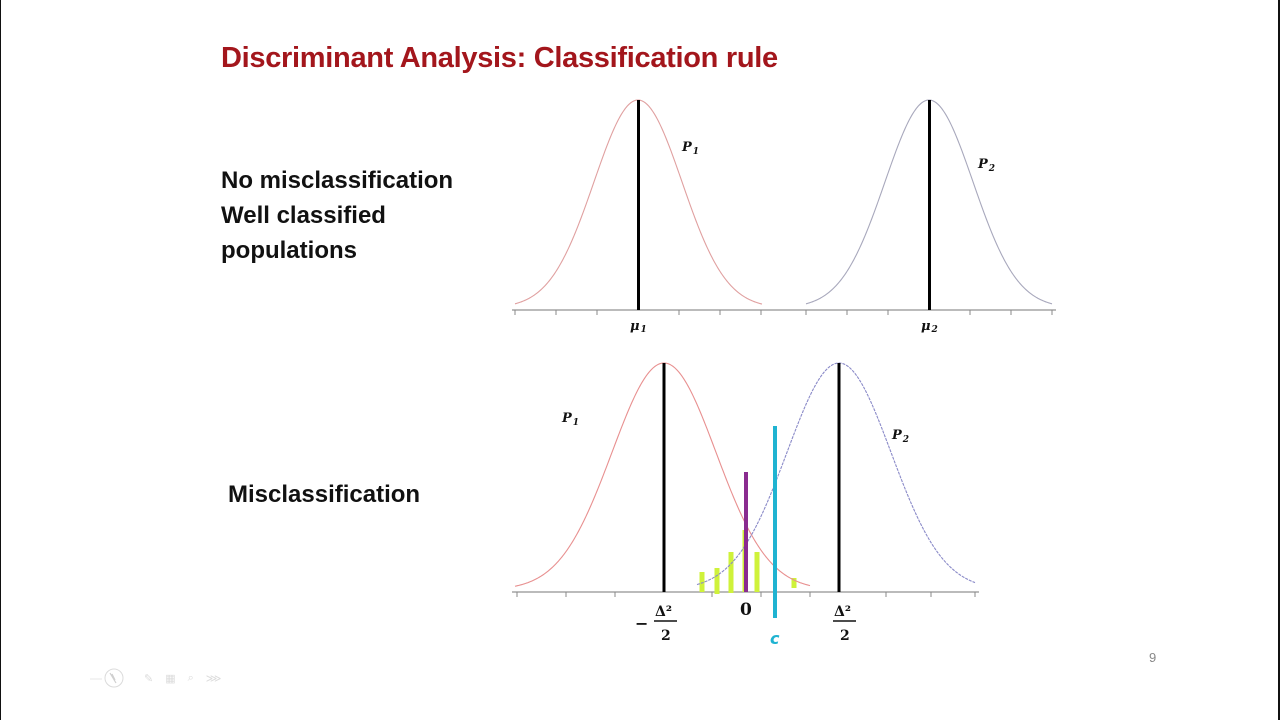 This screenshot has height=720, width=1280. What do you see at coordinates (190, 677) in the screenshot?
I see `zoom-icon: ⌕` at bounding box center [190, 677].